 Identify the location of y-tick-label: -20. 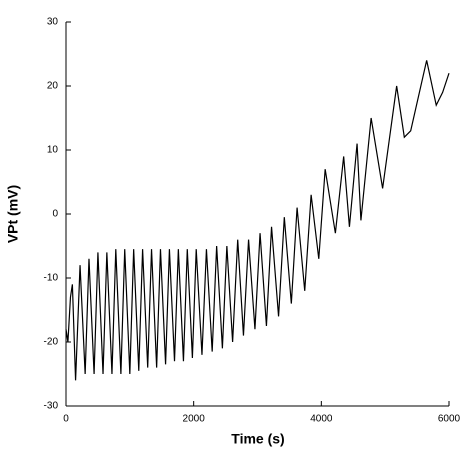
(51, 342).